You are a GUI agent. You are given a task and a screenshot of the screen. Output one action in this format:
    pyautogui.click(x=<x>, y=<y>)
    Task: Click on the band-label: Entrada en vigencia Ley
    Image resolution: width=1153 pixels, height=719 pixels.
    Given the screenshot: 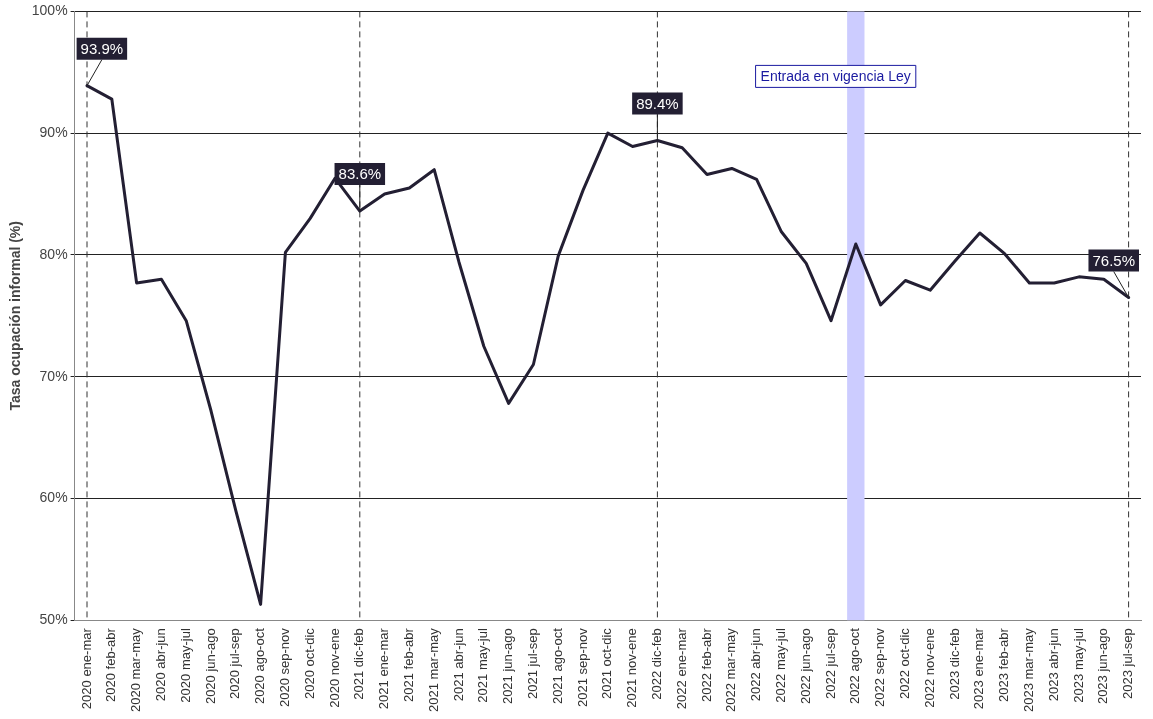 What is the action you would take?
    pyautogui.click(x=835, y=76)
    